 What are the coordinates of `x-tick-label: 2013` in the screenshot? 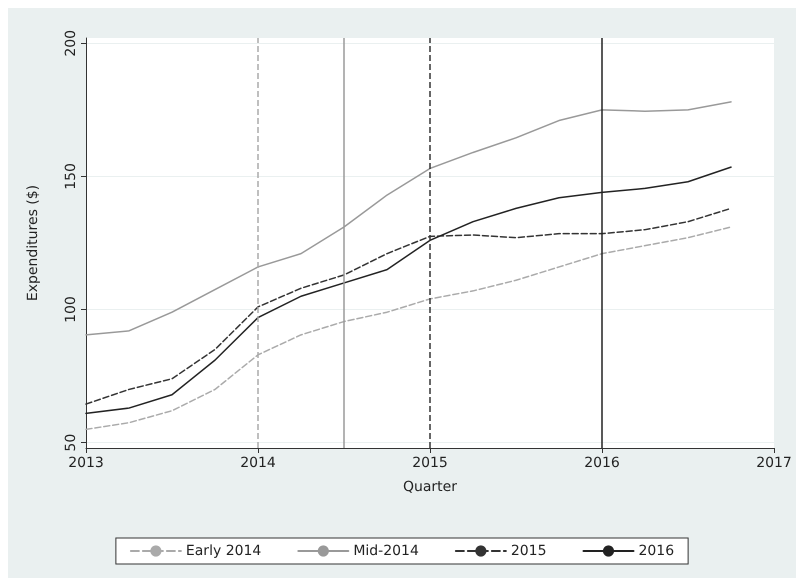 It's located at (86, 463).